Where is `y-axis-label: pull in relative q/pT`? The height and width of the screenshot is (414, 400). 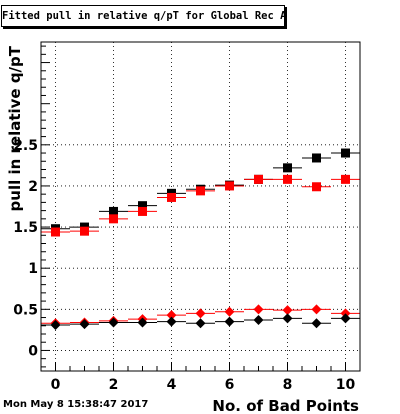 y-axis-label: pull in relative q/pT is located at coordinates (15, 128).